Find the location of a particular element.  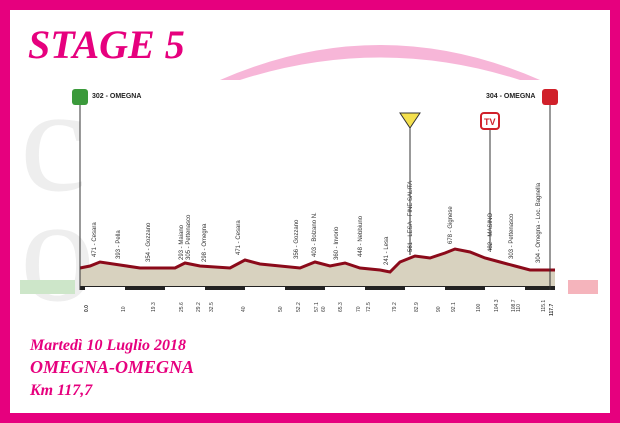

tv-icon is located at coordinates (490, 121).